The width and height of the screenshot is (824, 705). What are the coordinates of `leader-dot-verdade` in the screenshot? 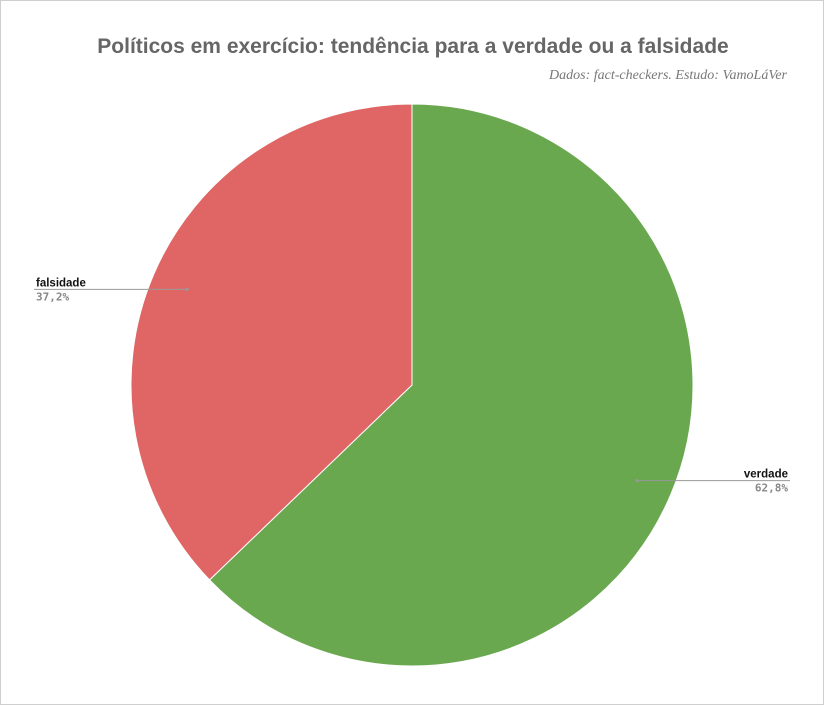 It's located at (637, 481).